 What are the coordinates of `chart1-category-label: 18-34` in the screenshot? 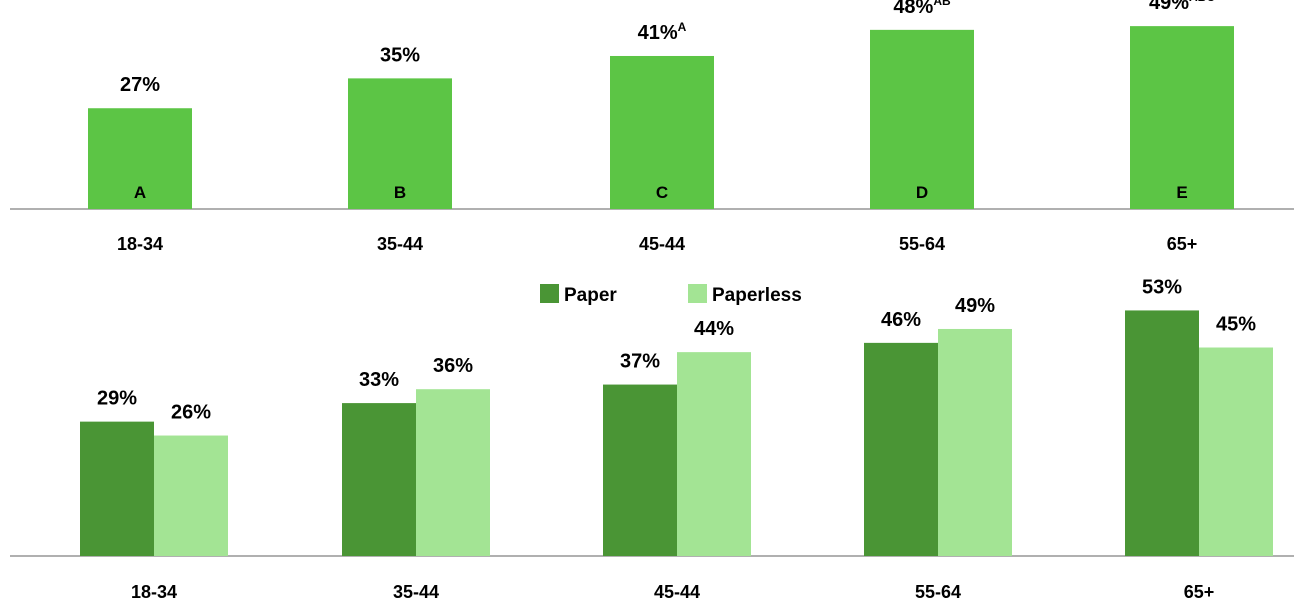 It's located at (140, 244).